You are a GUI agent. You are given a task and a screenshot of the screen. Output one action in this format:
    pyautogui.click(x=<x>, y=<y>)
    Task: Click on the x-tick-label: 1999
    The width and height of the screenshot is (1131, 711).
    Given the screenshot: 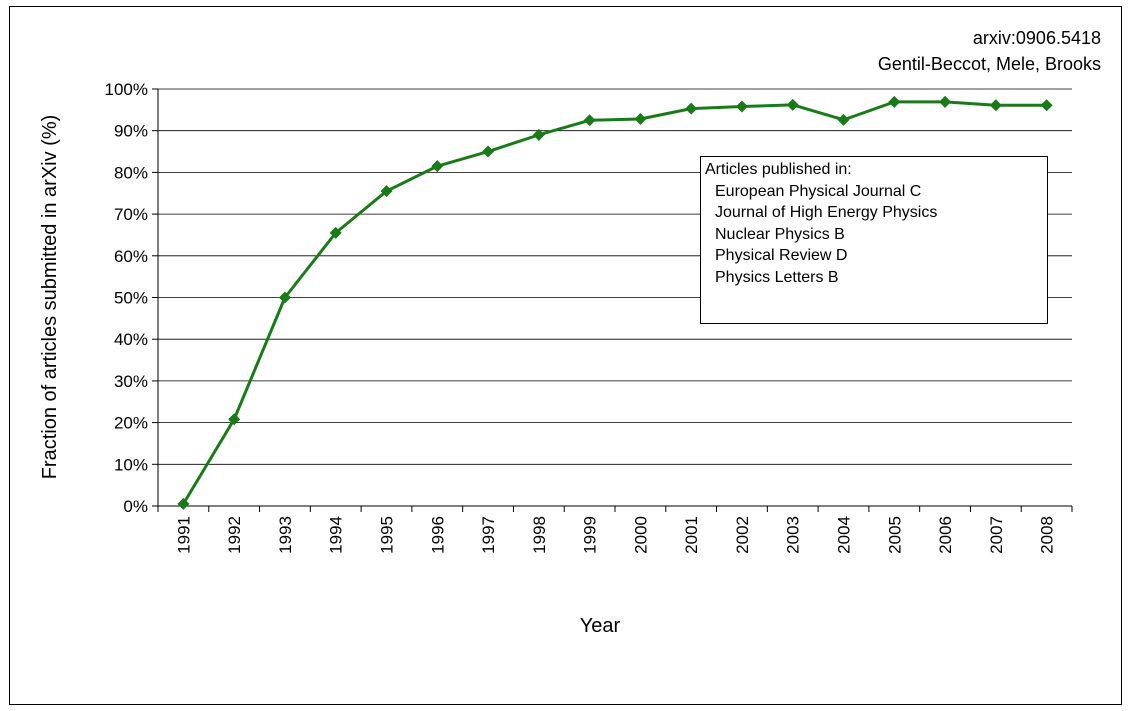 What is the action you would take?
    pyautogui.click(x=590, y=535)
    